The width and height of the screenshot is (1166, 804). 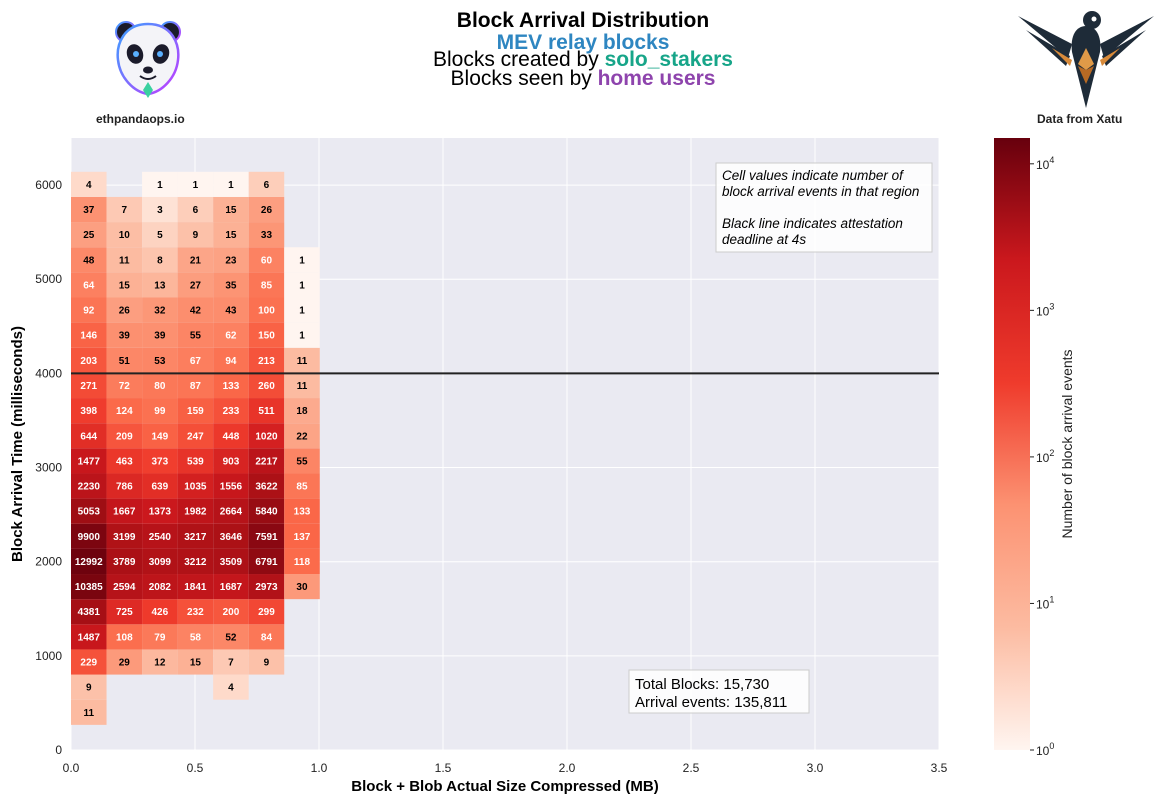 I want to click on cell-value-label: 149, so click(x=160, y=436).